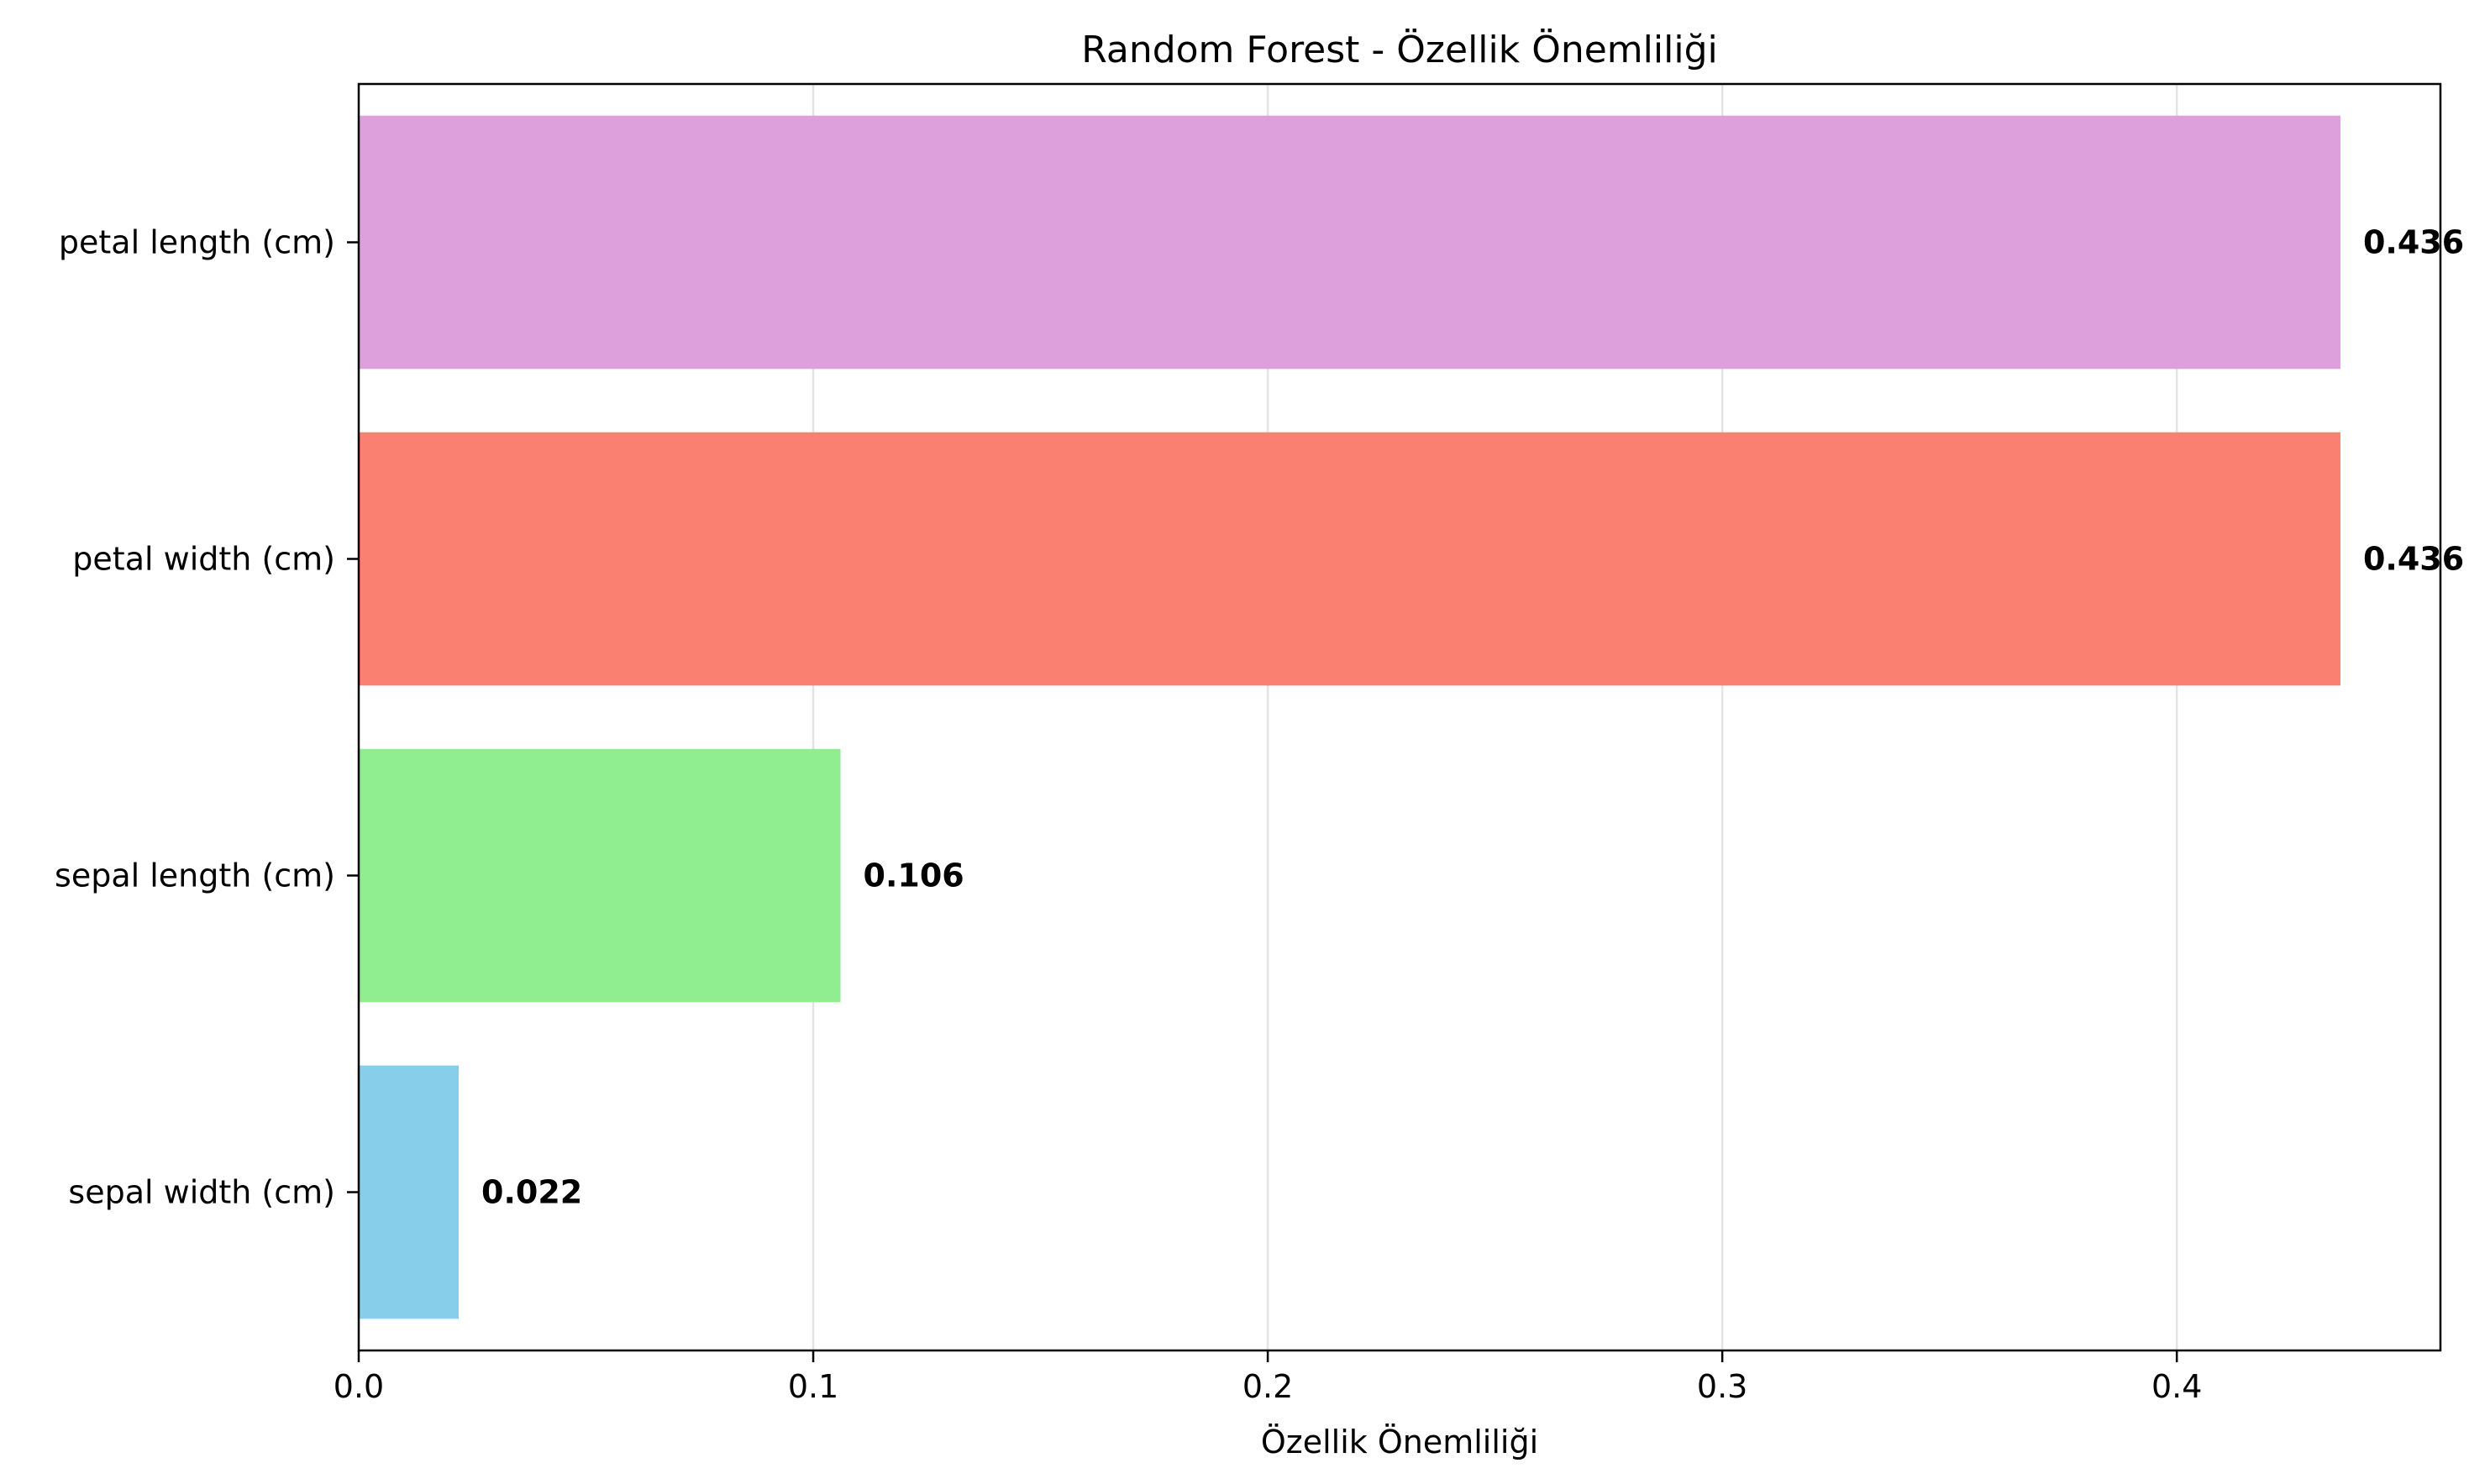  I want to click on x-tick-label: 0.3, so click(1722, 1386).